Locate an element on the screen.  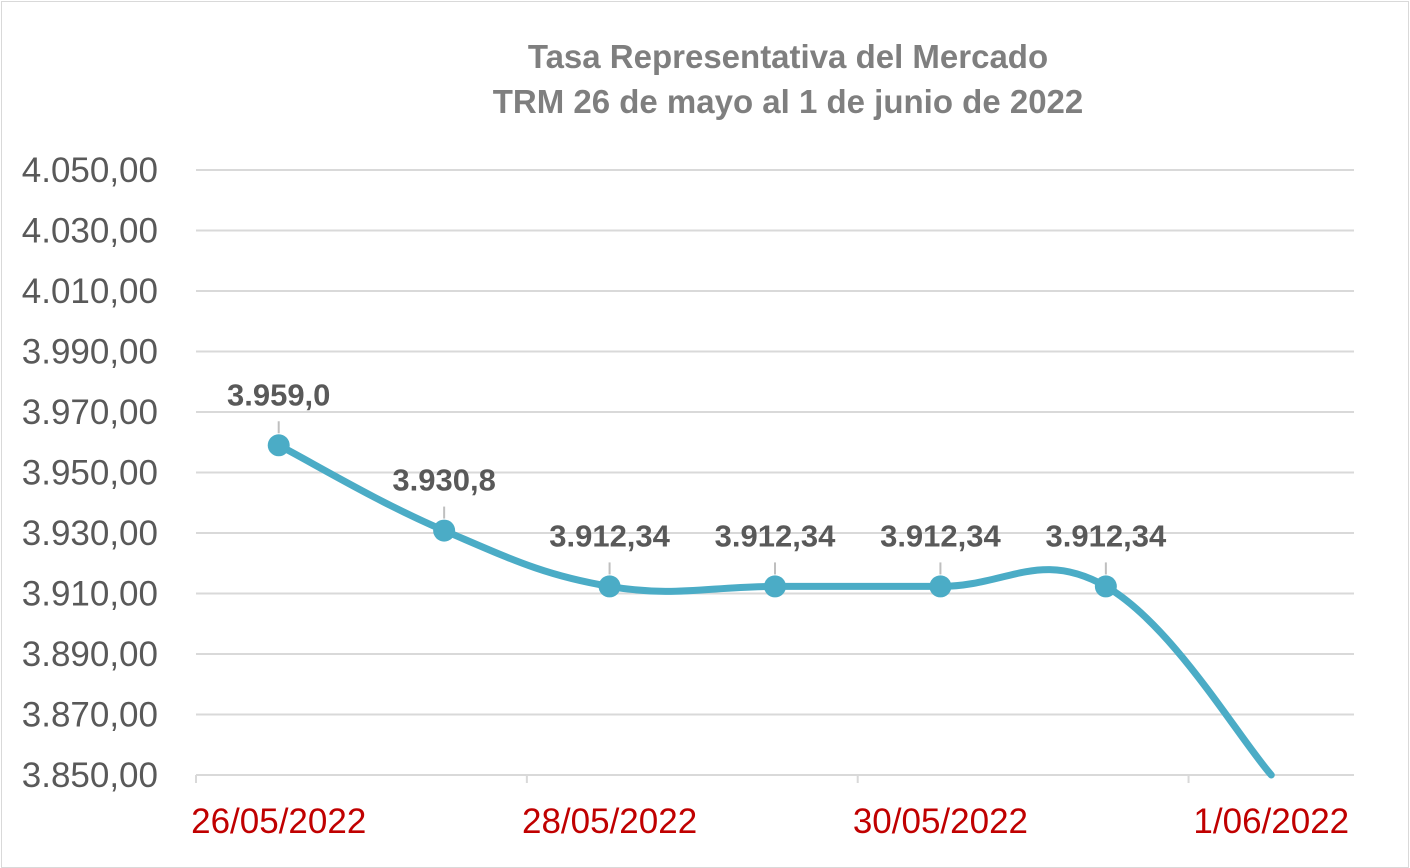
y-tick-label: 3.950,00 is located at coordinates (90, 473).